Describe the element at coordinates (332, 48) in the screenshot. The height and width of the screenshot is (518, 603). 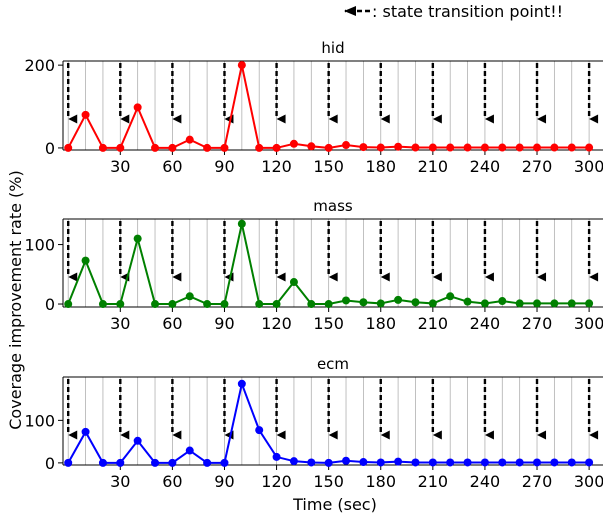
I see `panel-title: hid` at that location.